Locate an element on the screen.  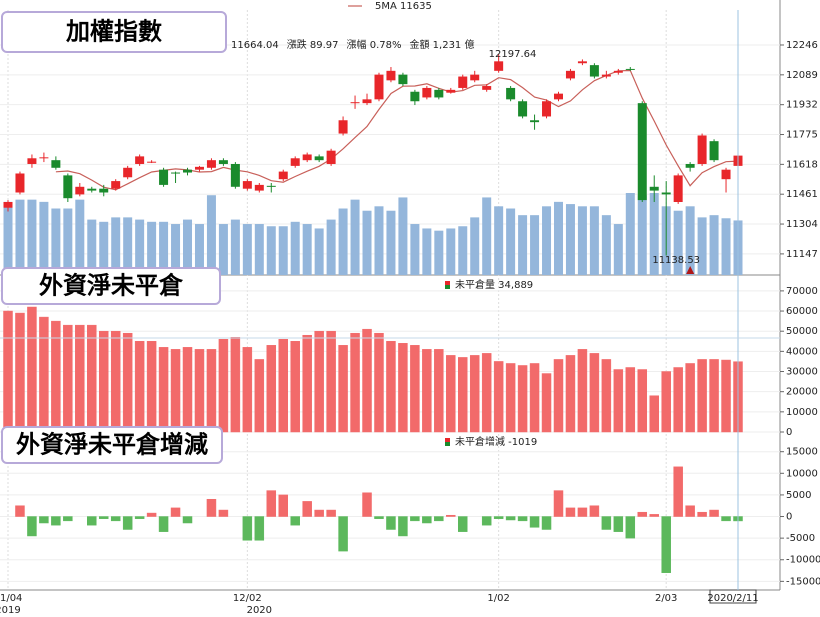
min-marker is located at coordinates (690, 270).